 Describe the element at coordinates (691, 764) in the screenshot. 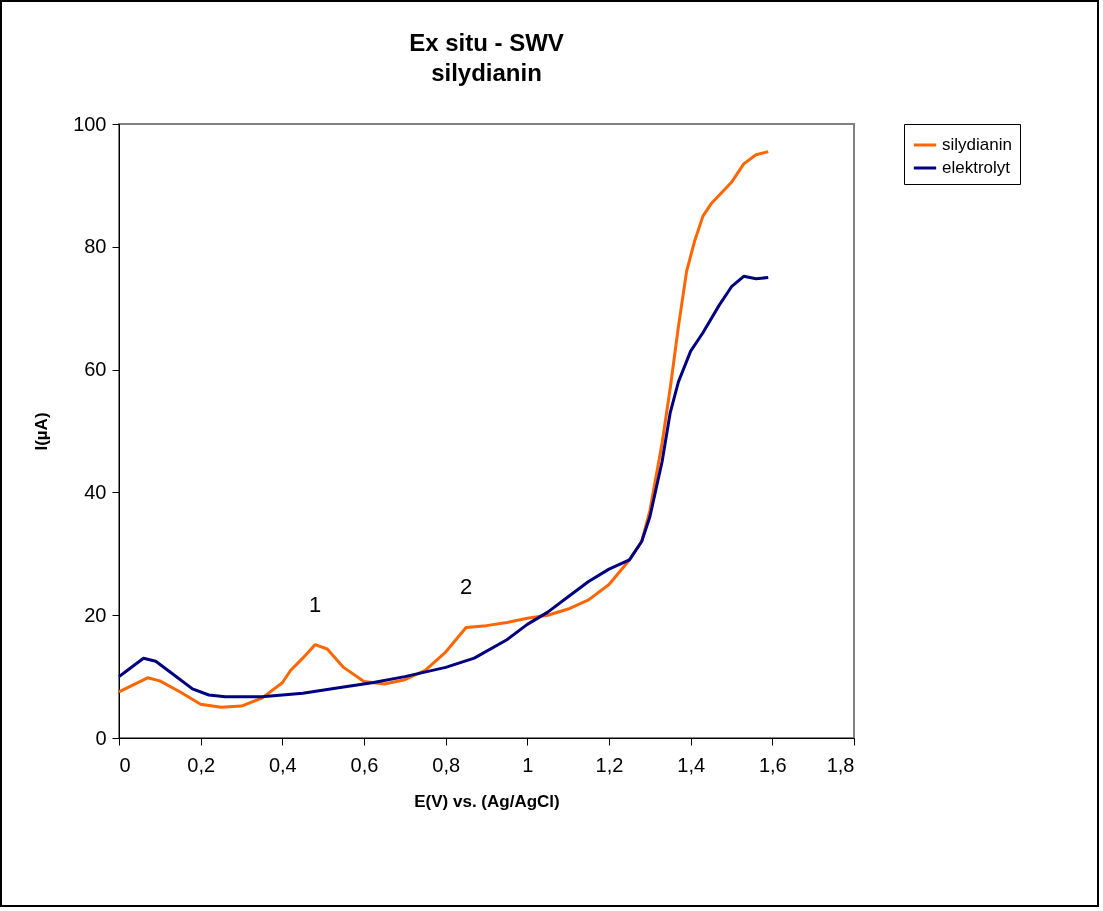

I see `x-tick-label: 1,4` at that location.